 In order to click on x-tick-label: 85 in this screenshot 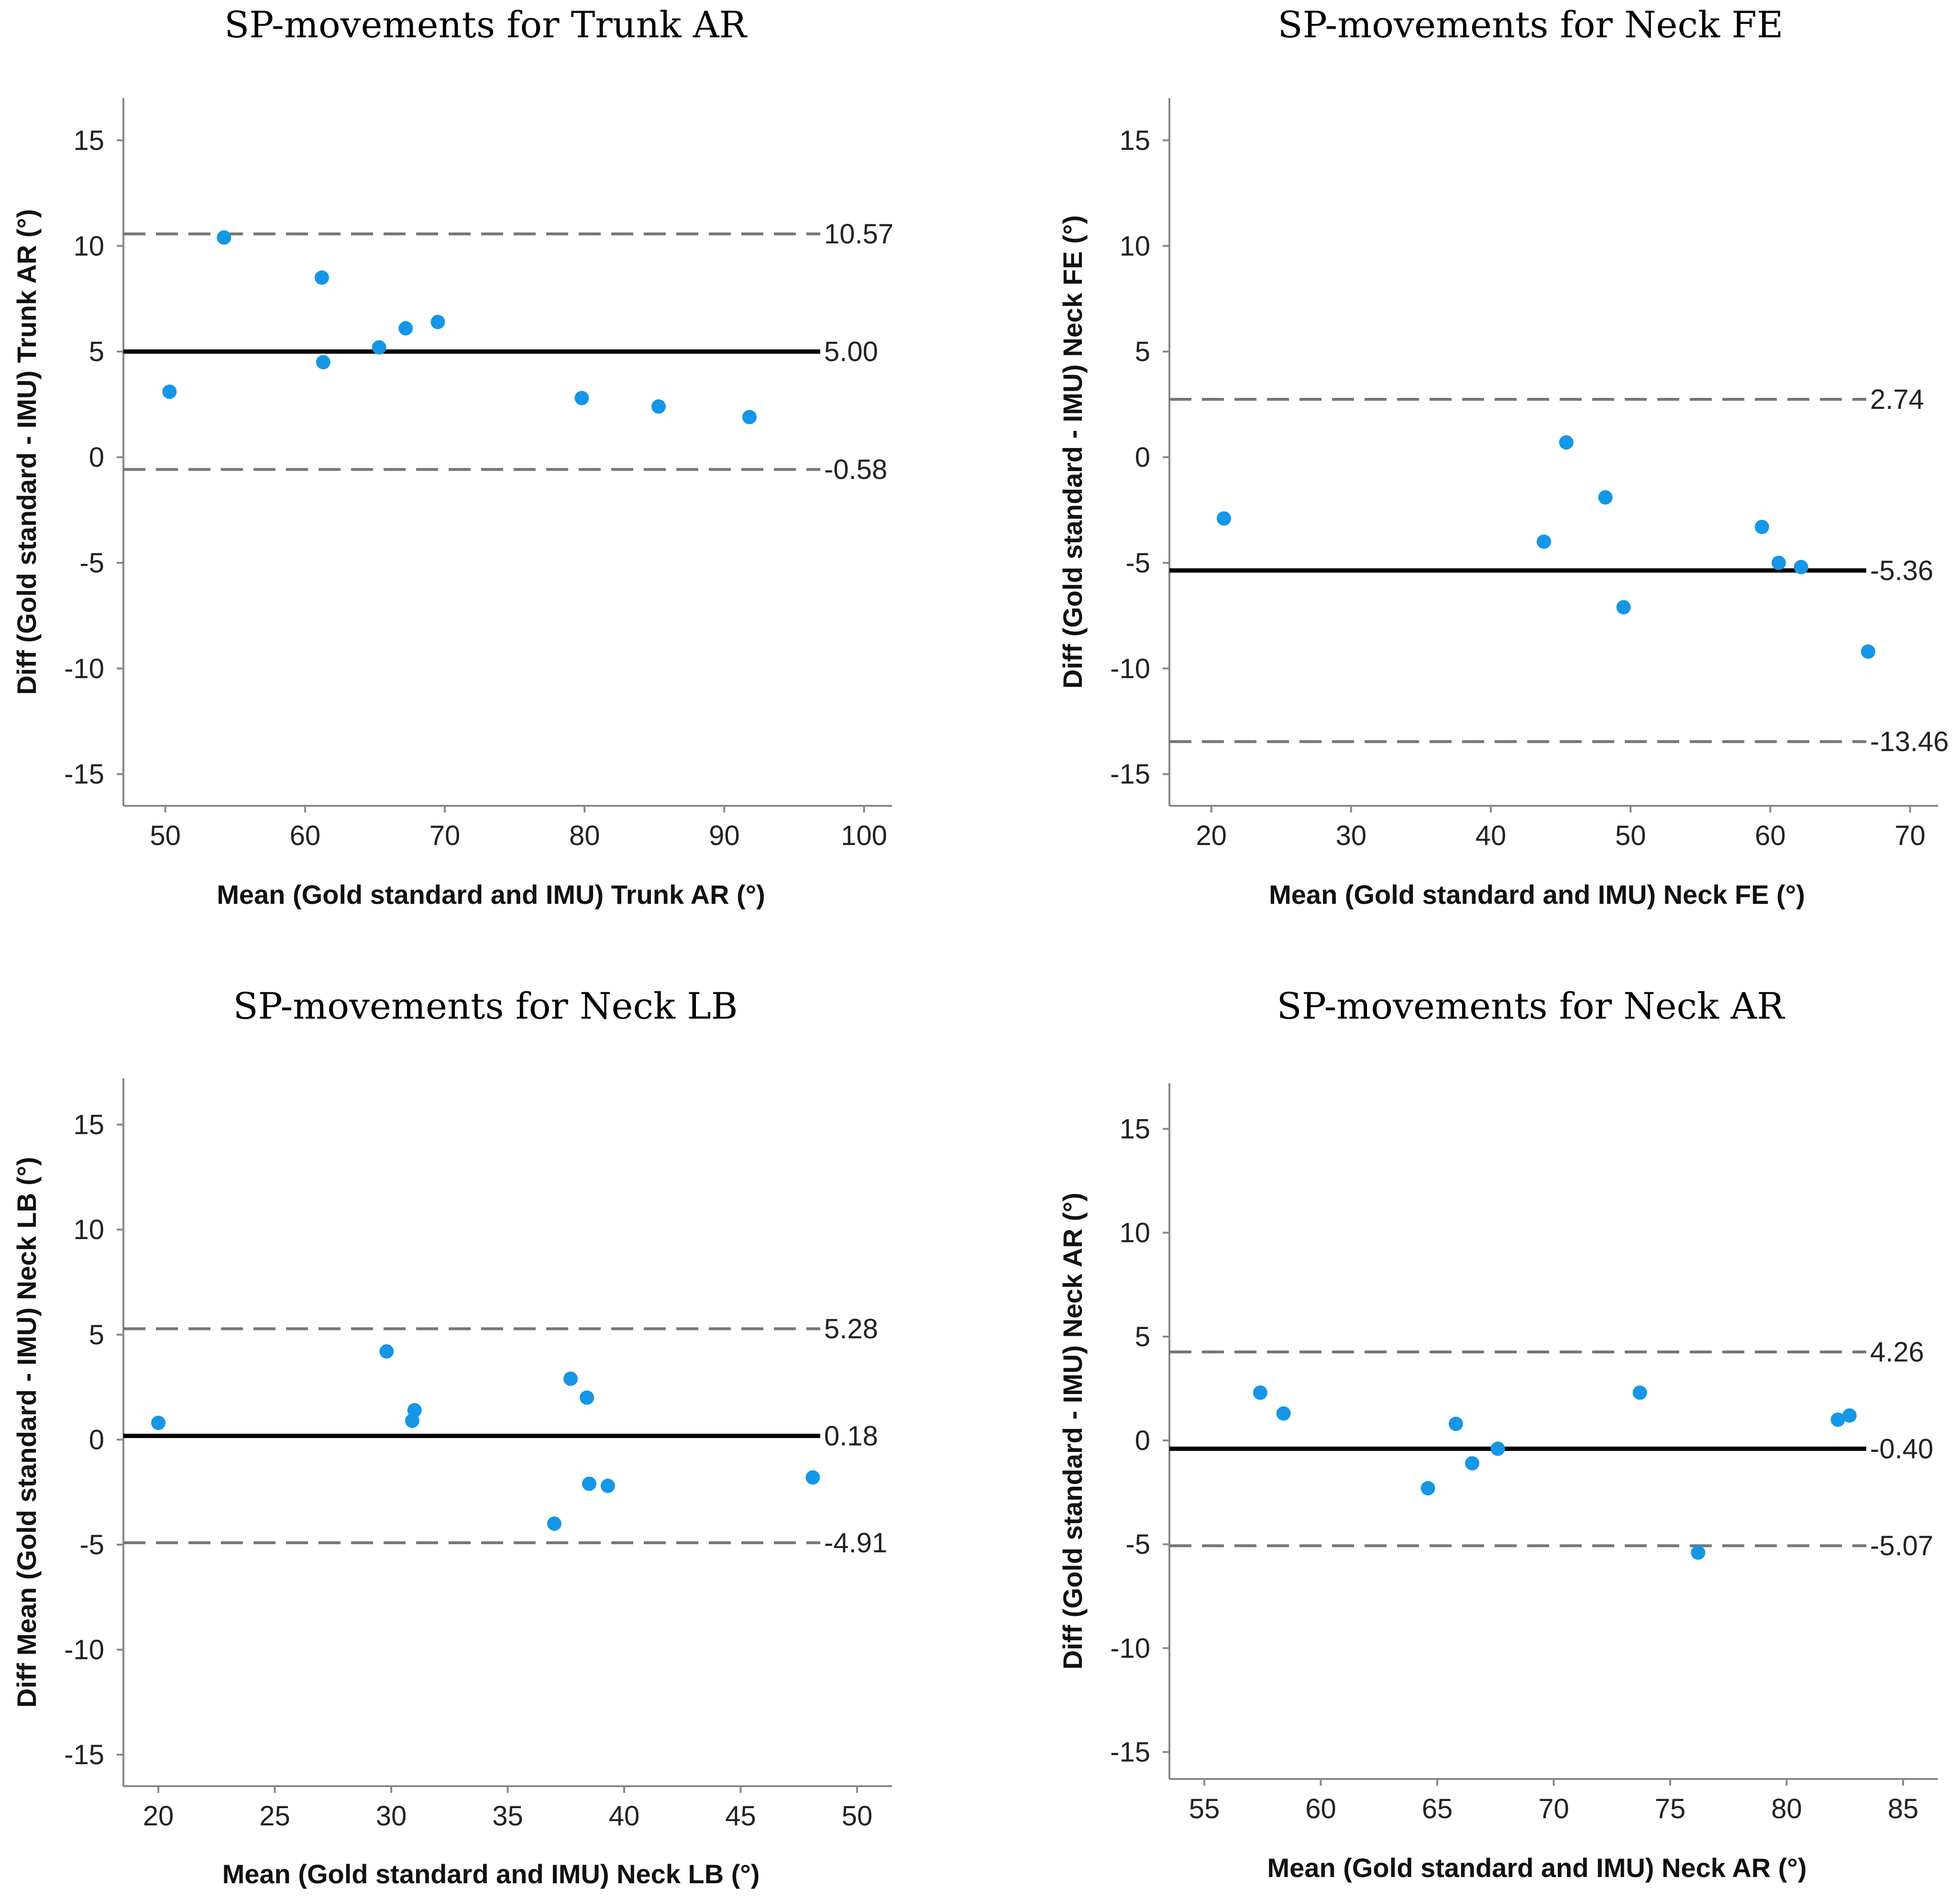, I will do `click(1903, 1808)`.